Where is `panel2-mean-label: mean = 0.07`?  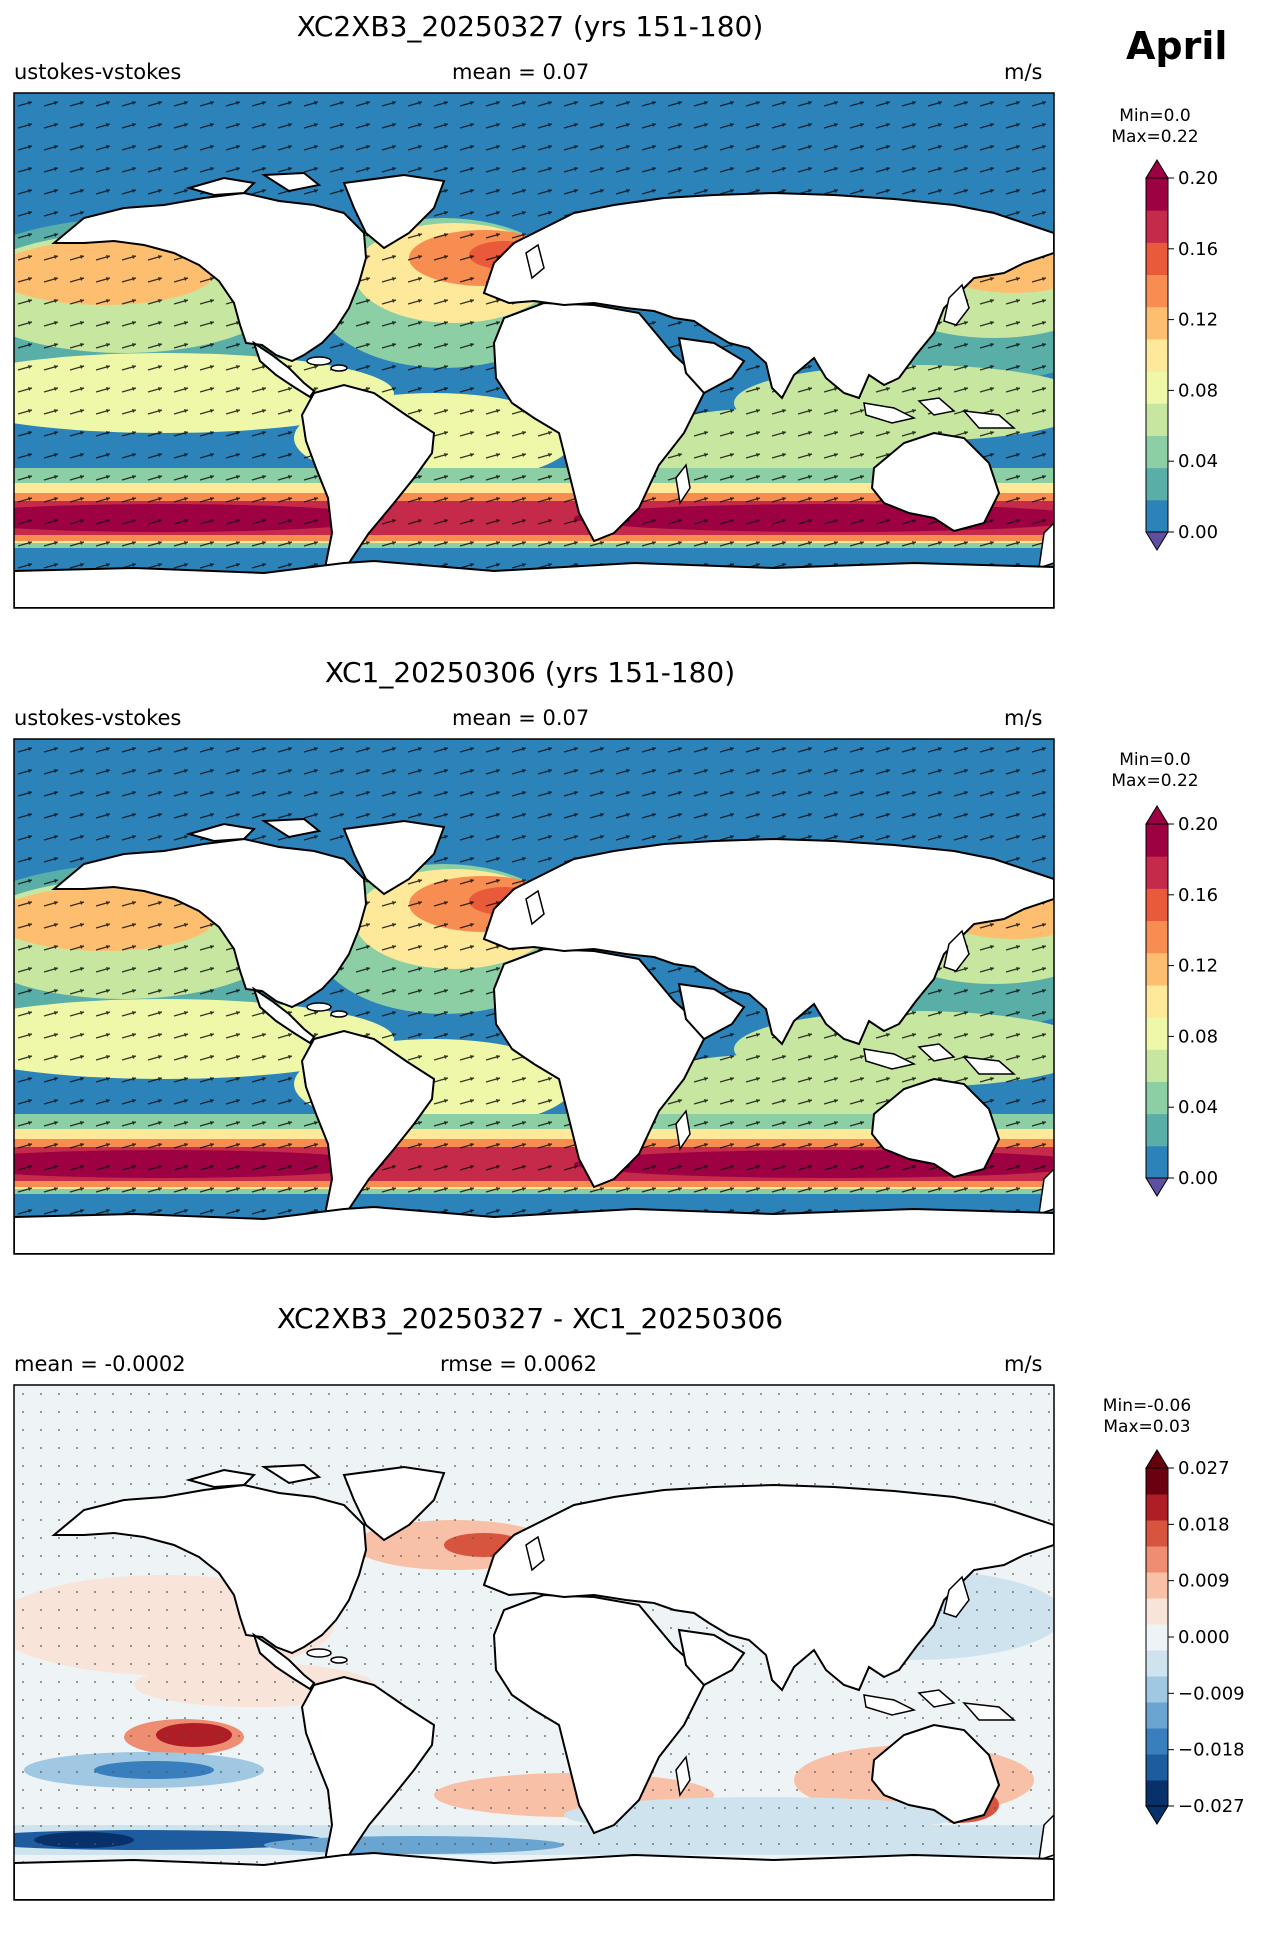
panel2-mean-label: mean = 0.07 is located at coordinates (521, 718).